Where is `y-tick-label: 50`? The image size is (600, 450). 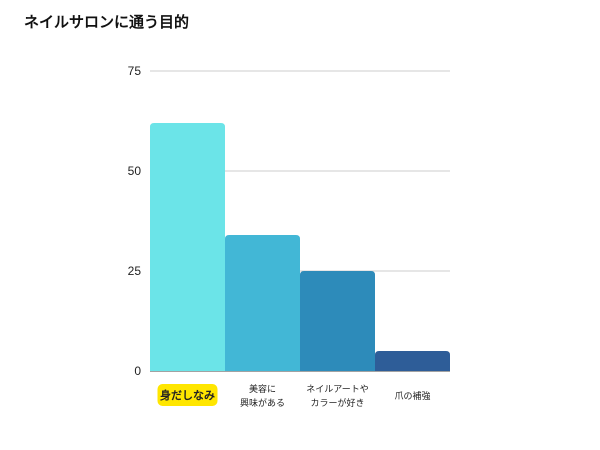 y-tick-label: 50 is located at coordinates (135, 171).